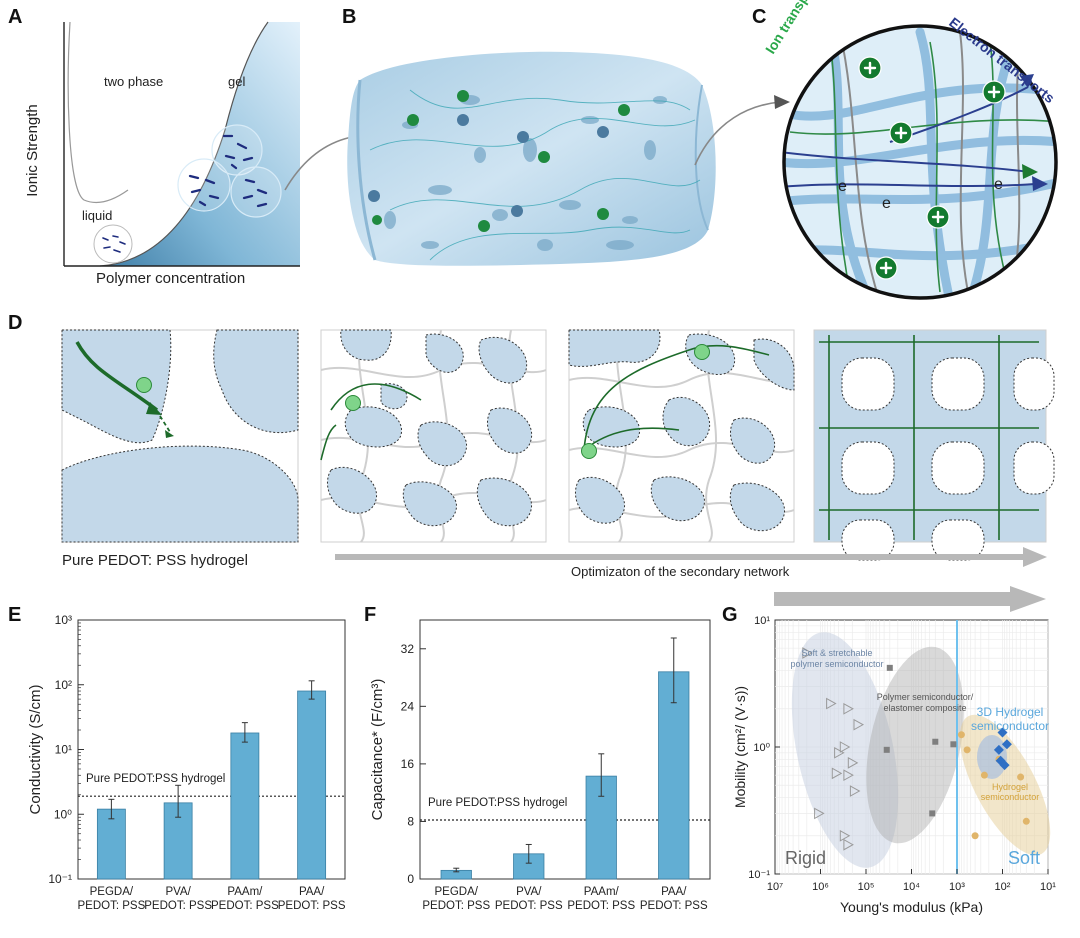 The width and height of the screenshot is (1080, 938). What do you see at coordinates (742, 130) in the screenshot?
I see `connector-arrow-bc` at bounding box center [742, 130].